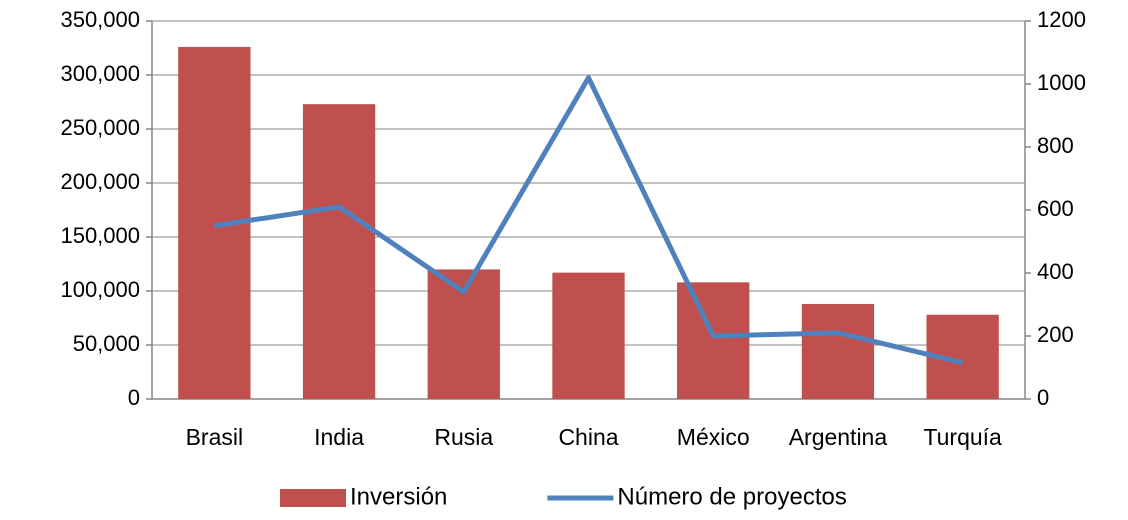  Describe the element at coordinates (713, 437) in the screenshot. I see `x-tick-label: México` at that location.